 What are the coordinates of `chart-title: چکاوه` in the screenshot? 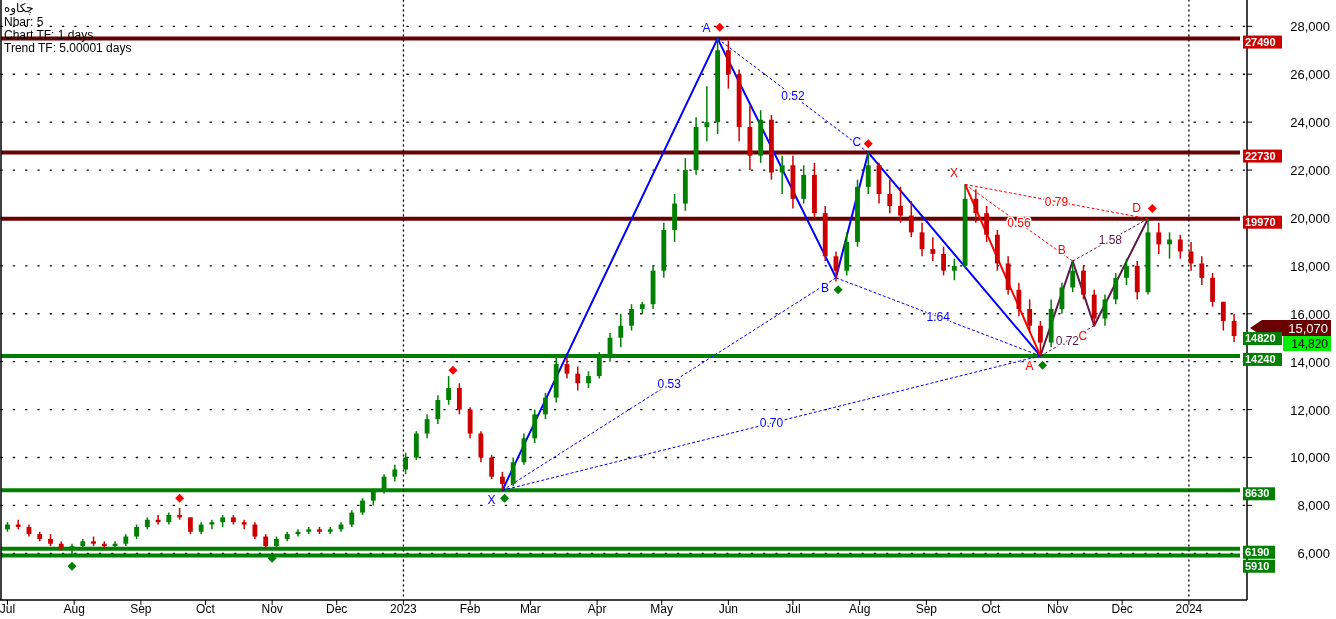 It's located at (19, 8).